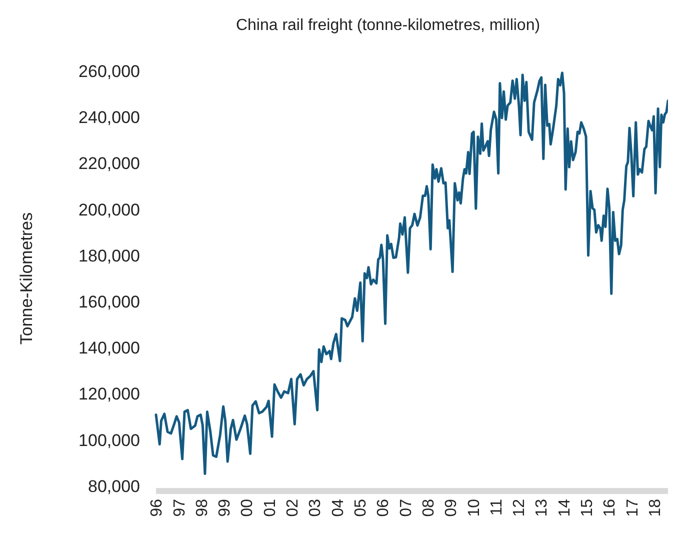  What do you see at coordinates (157, 507) in the screenshot?
I see `x-tick-label: 96` at bounding box center [157, 507].